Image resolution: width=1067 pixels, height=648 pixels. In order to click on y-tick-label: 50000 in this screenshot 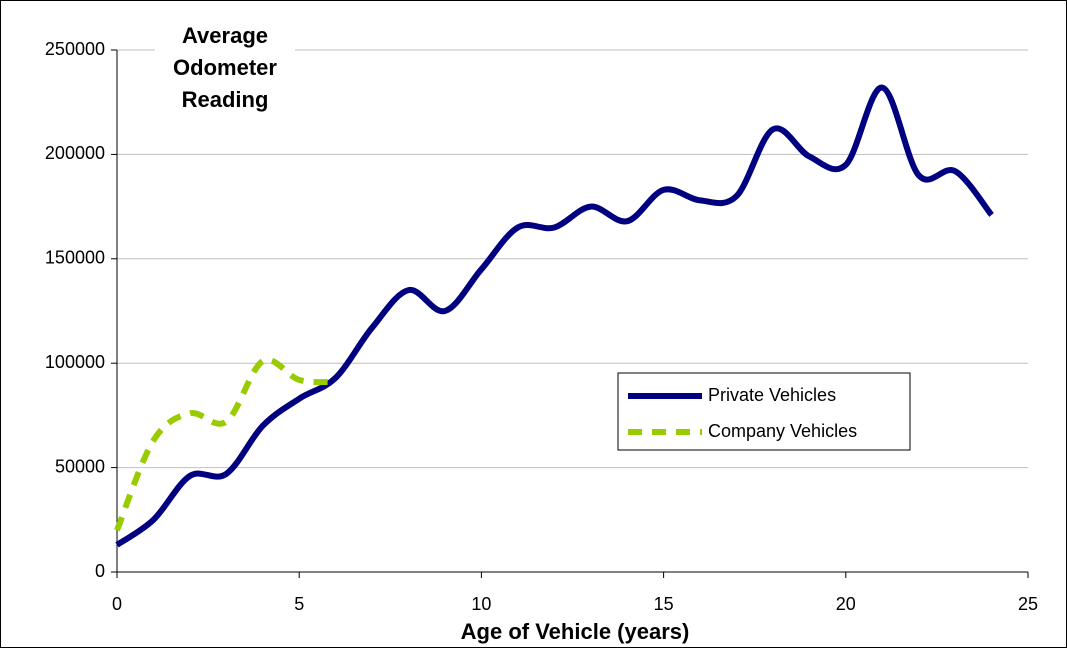, I will do `click(80, 466)`.